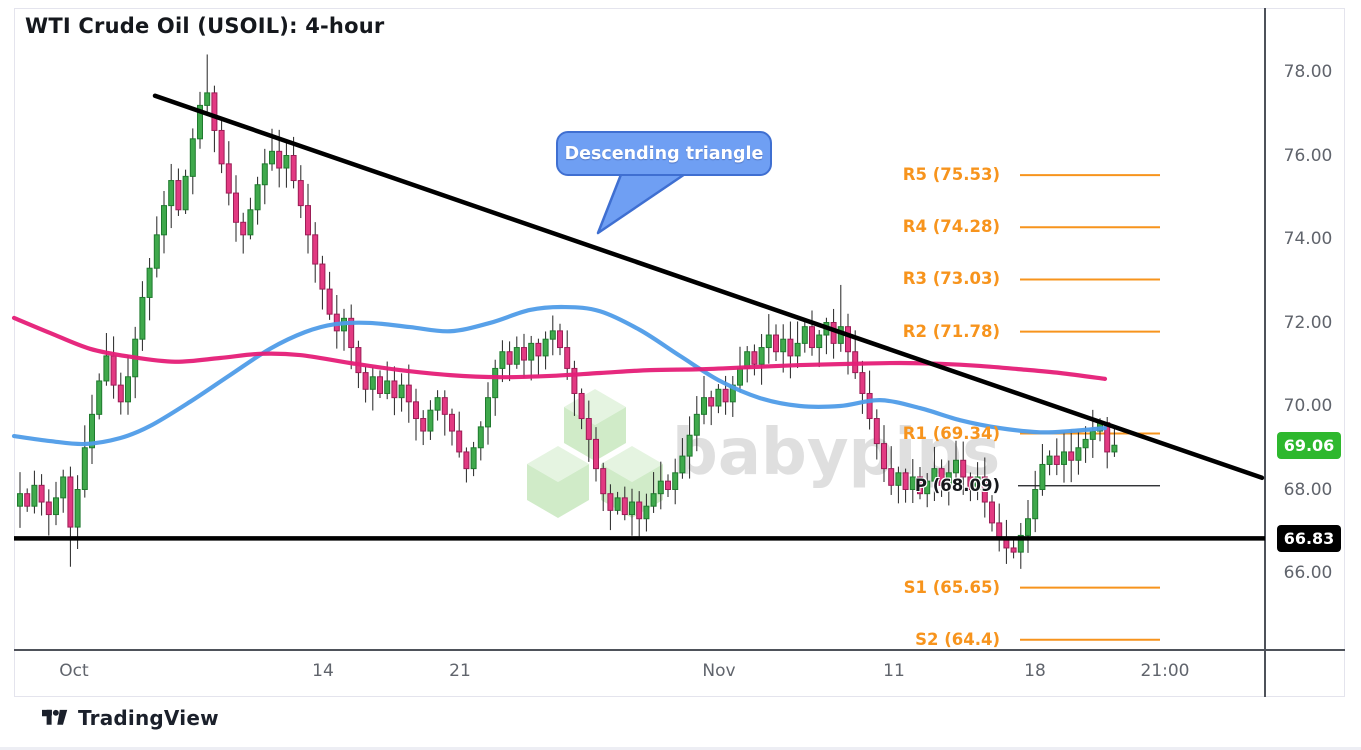 This screenshot has height=750, width=1361. I want to click on page-title: WTI Crude Oil (USOIL): 4-hour, so click(205, 26).